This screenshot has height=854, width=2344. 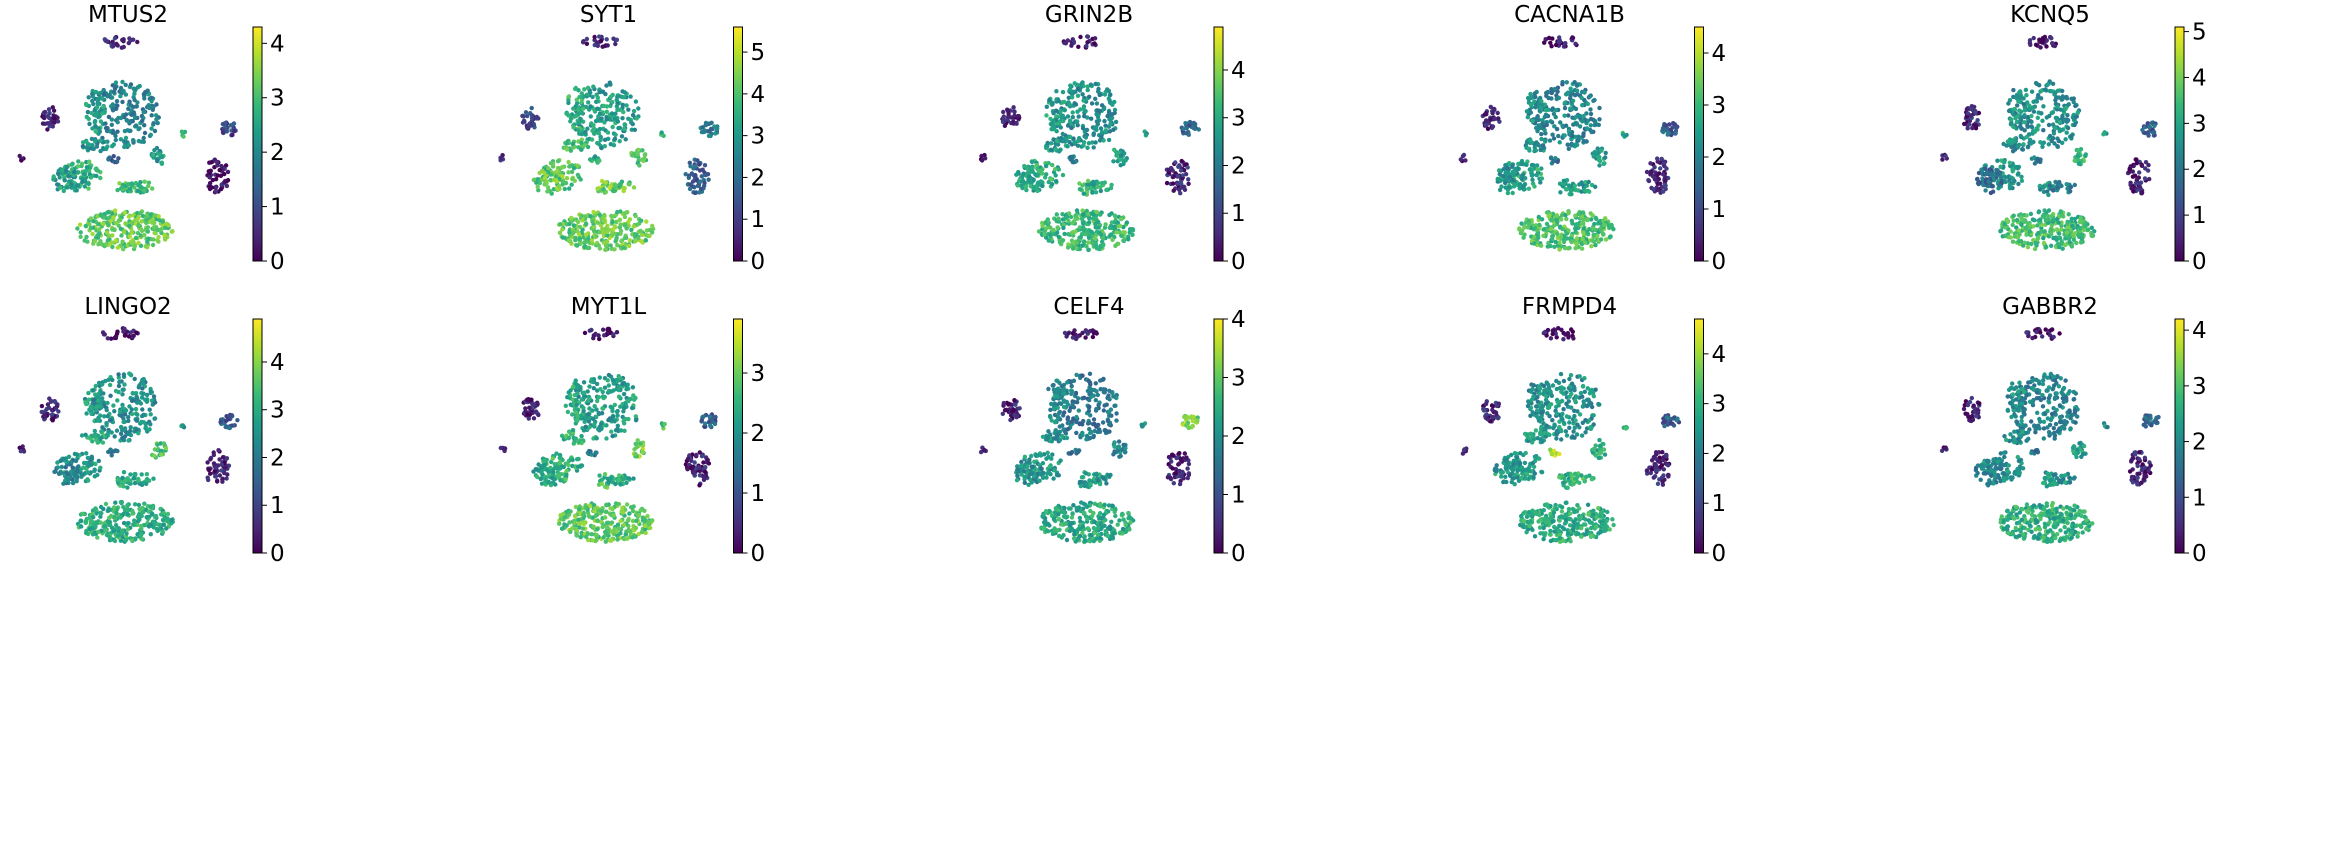 I want to click on colorbar-tick-label: 1, so click(x=1238, y=214).